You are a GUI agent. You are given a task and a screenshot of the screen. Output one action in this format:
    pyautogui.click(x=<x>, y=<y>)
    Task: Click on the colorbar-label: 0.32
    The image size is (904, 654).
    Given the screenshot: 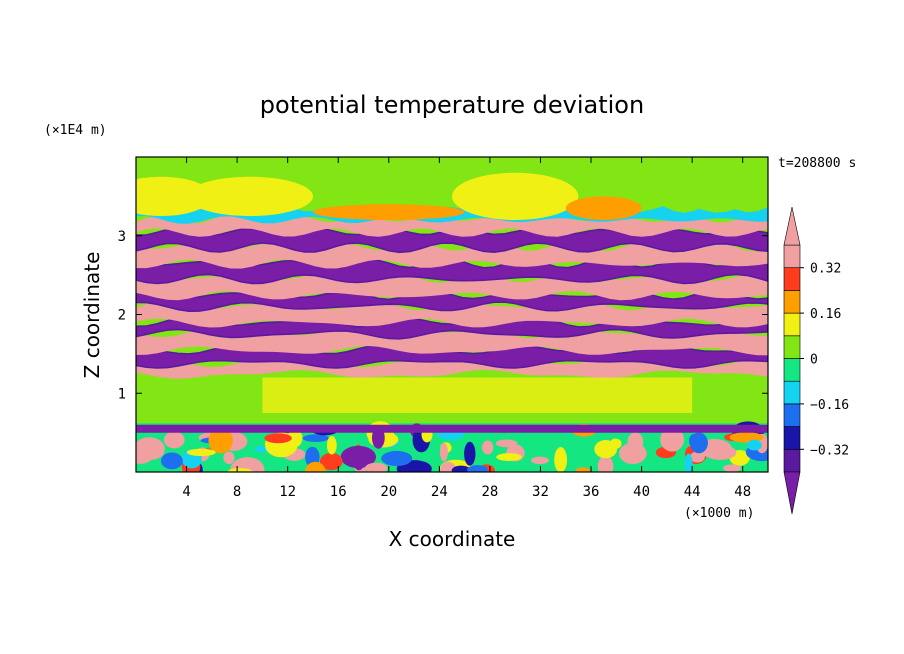 What is the action you would take?
    pyautogui.click(x=825, y=269)
    